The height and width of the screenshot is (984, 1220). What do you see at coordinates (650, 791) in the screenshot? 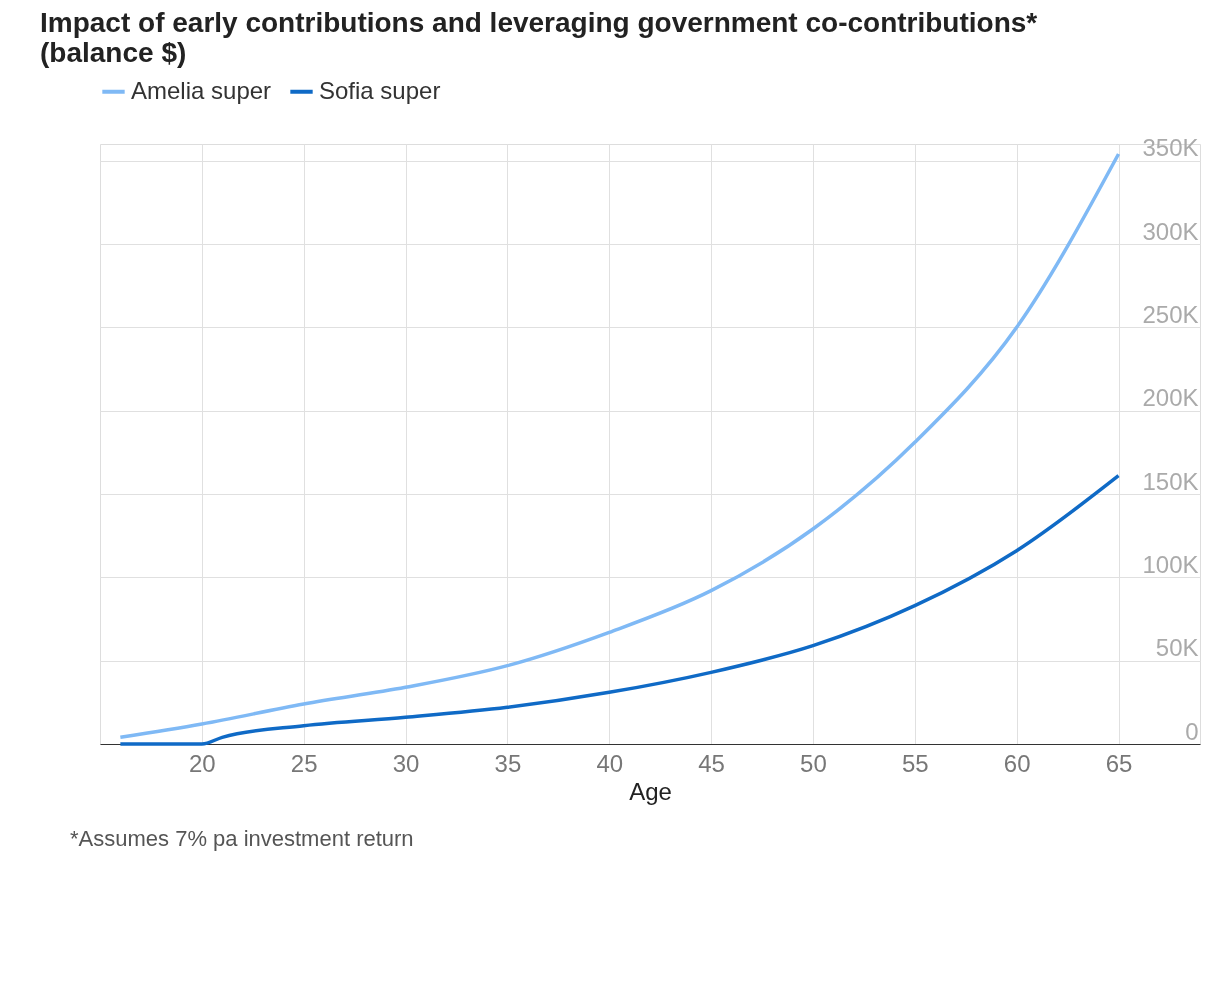
I see `x-axis-title: Age` at bounding box center [650, 791].